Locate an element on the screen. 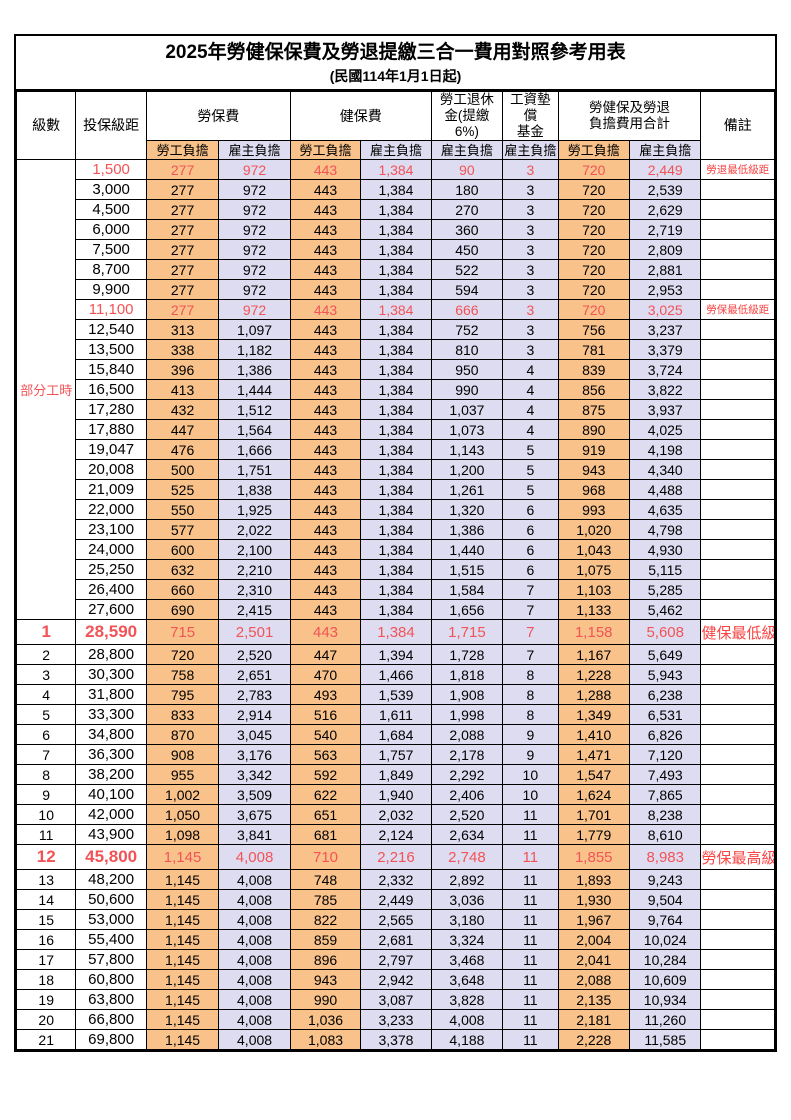 The width and height of the screenshot is (791, 1120). cell-total-employee: 1,967 is located at coordinates (593, 919).